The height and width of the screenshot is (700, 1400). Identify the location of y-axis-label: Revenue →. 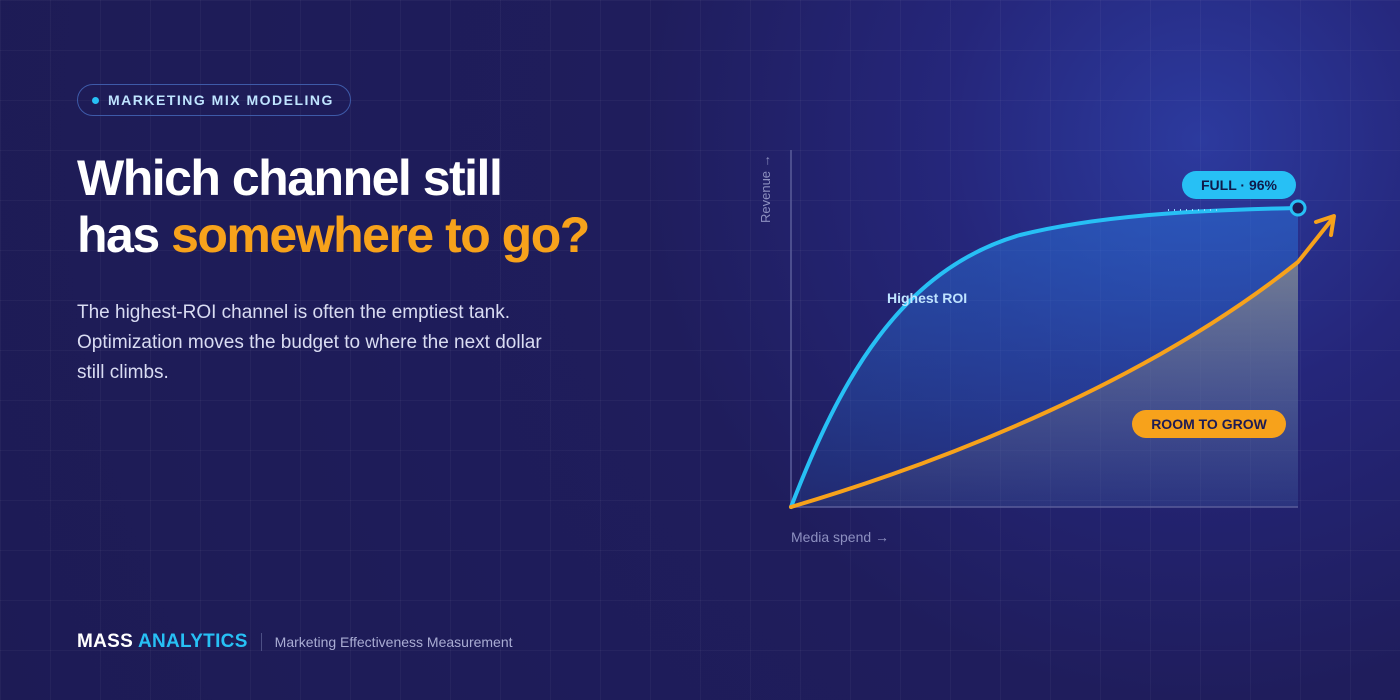
(765, 188).